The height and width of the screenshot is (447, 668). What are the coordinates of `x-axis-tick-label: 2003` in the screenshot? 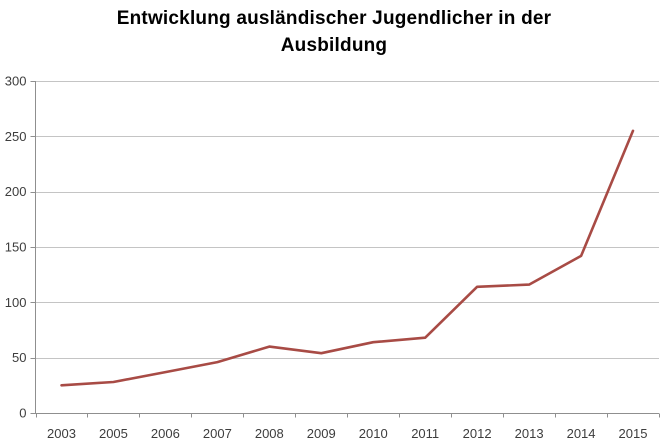 It's located at (61, 433).